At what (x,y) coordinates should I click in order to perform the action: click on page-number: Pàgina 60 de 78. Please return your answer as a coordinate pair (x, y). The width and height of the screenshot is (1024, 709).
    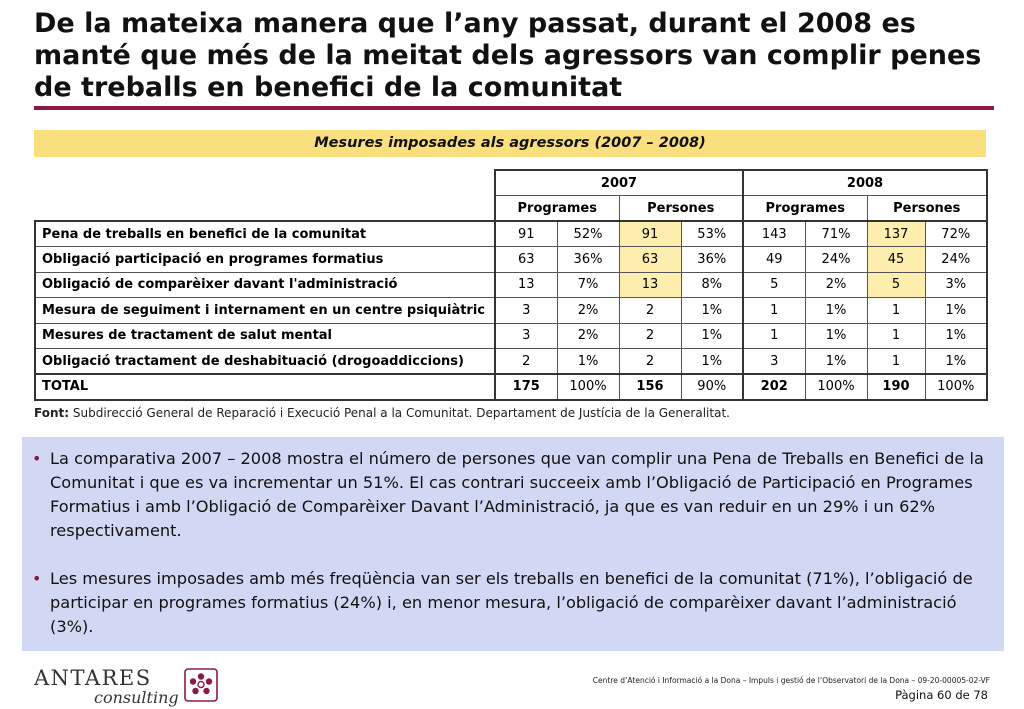
    Looking at the image, I should click on (941, 695).